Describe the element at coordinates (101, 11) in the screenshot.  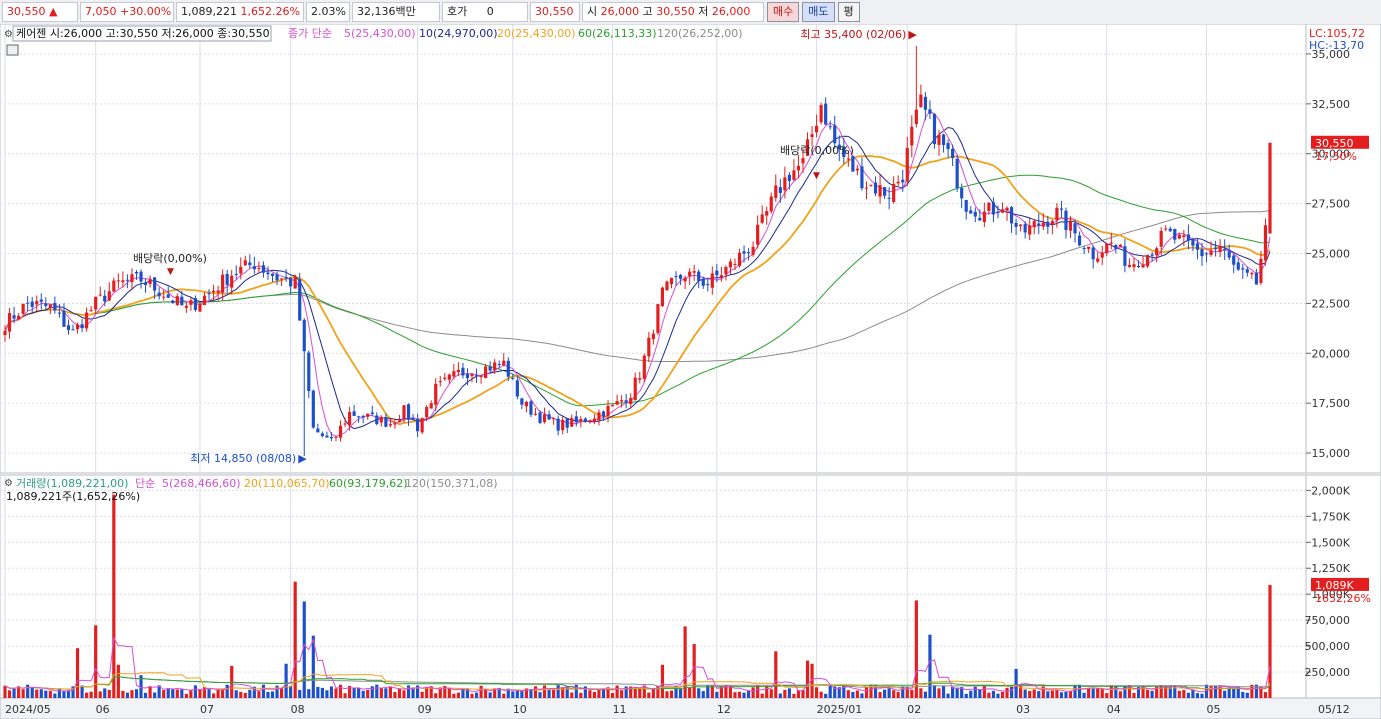
I see `price-change: 7,050` at that location.